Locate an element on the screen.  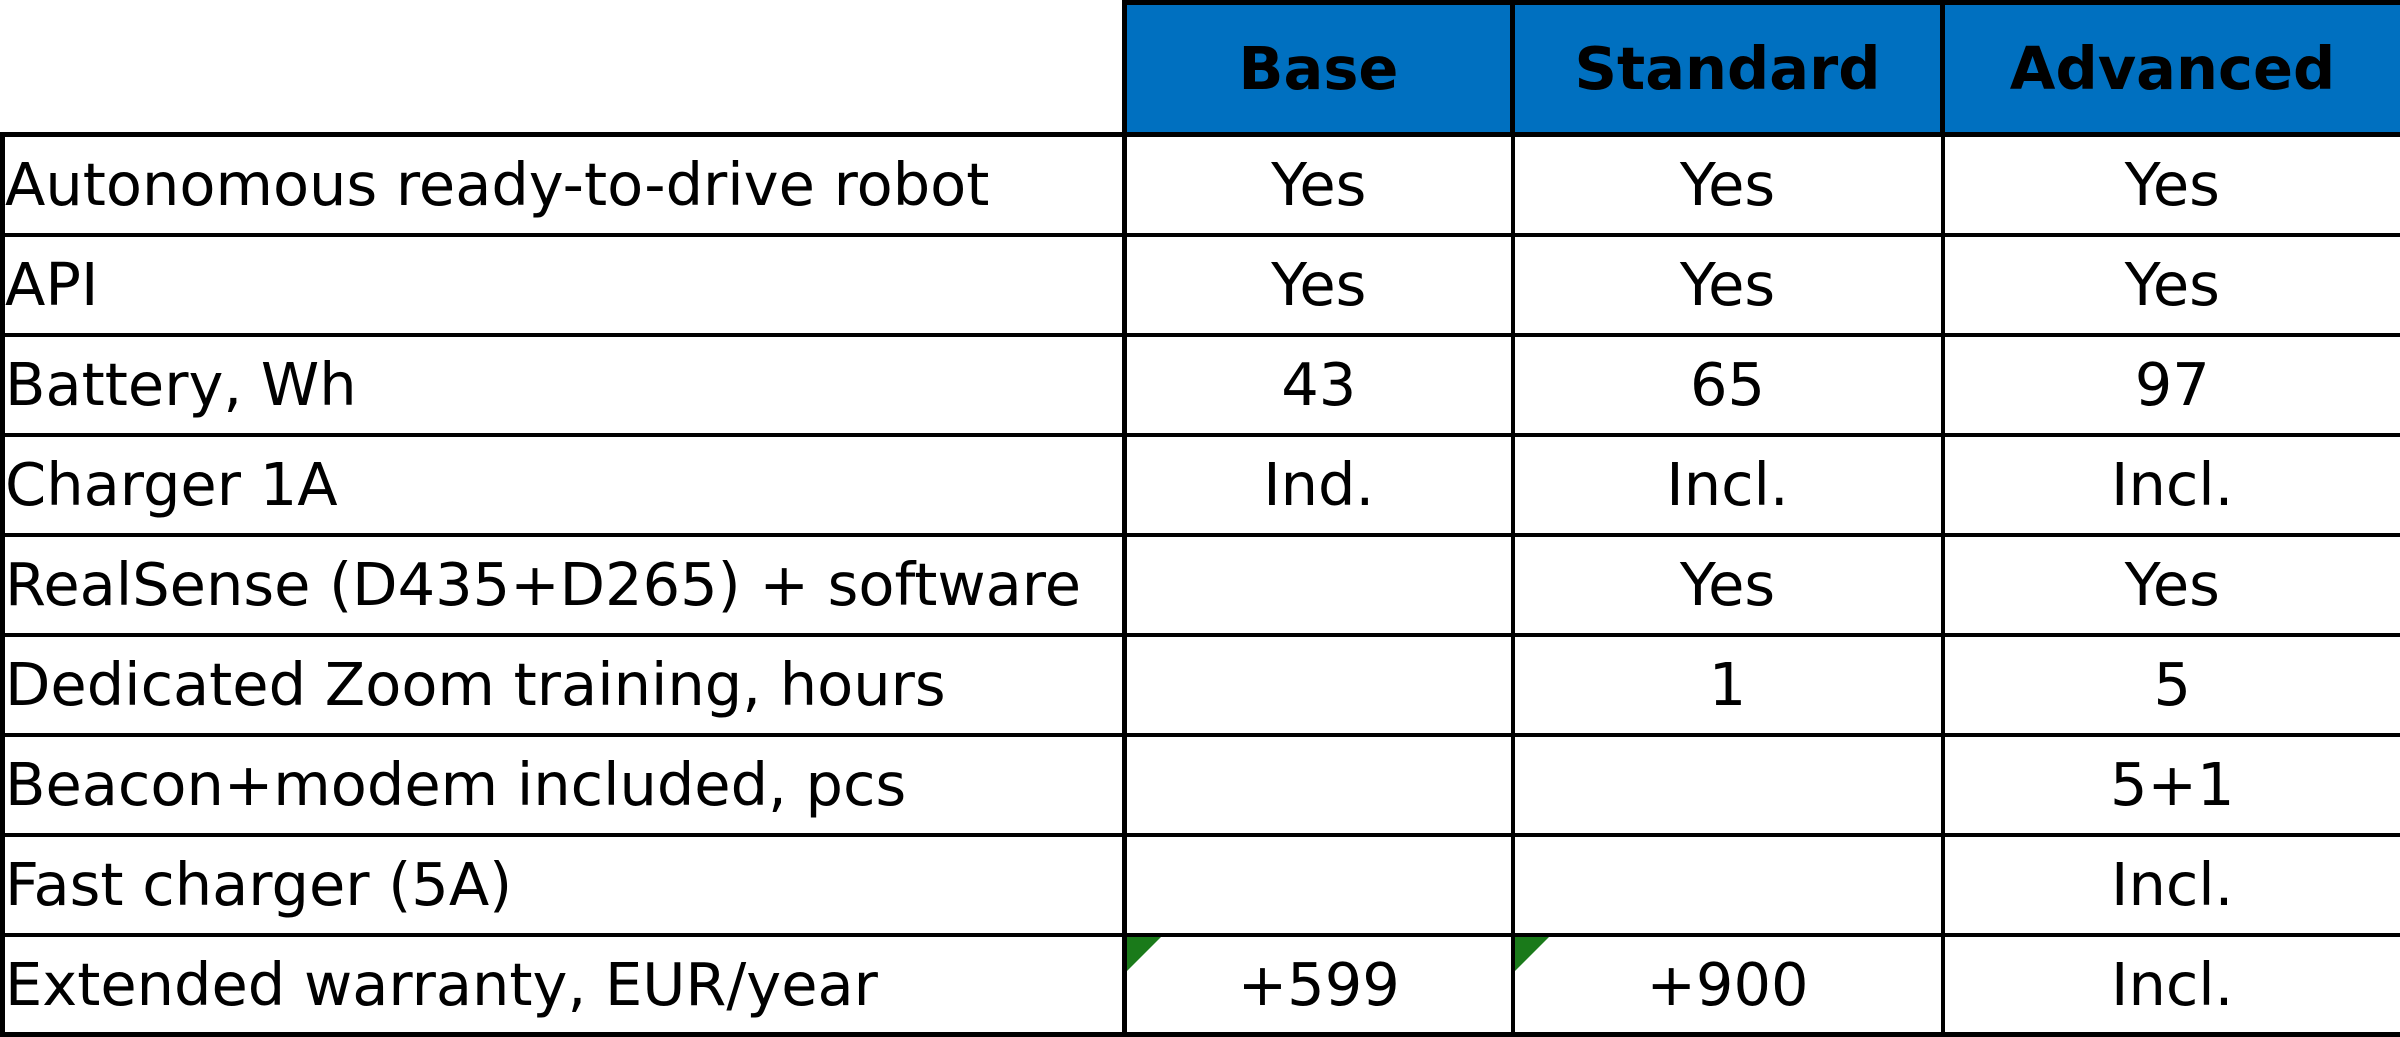
table-row: Battery, Wh 43 65 97 is located at coordinates (1201, 385).